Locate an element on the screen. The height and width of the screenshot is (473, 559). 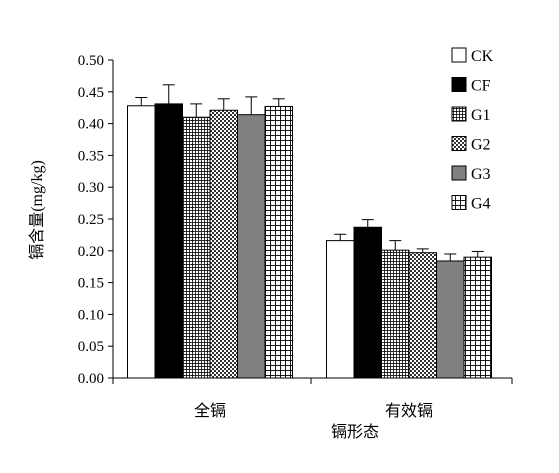
legend-label: CK is located at coordinates (482, 56).